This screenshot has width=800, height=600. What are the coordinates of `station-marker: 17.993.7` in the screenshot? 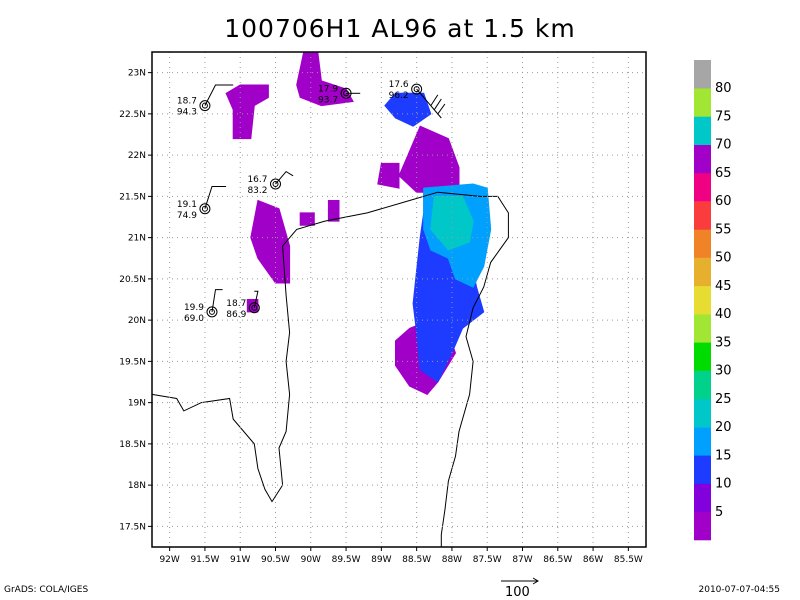 It's located at (339, 94).